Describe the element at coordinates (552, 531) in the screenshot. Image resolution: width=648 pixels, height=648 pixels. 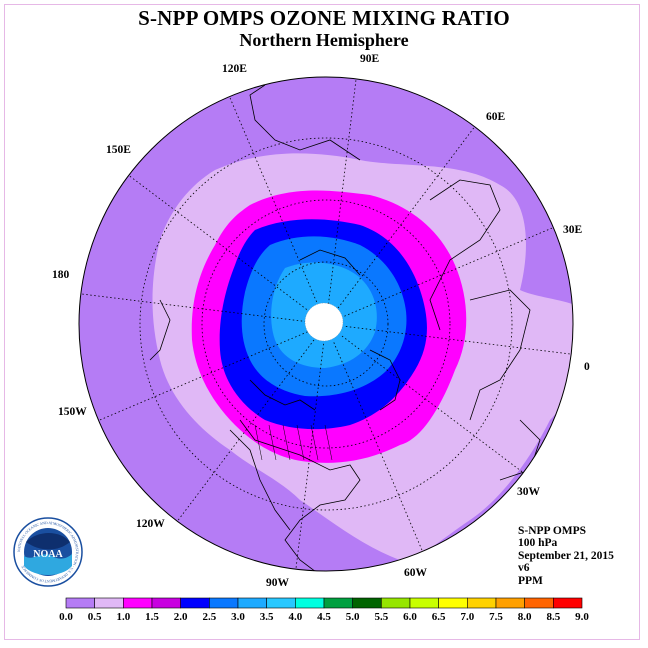
I see `info-instrument: S-NPP OMPS` at that location.